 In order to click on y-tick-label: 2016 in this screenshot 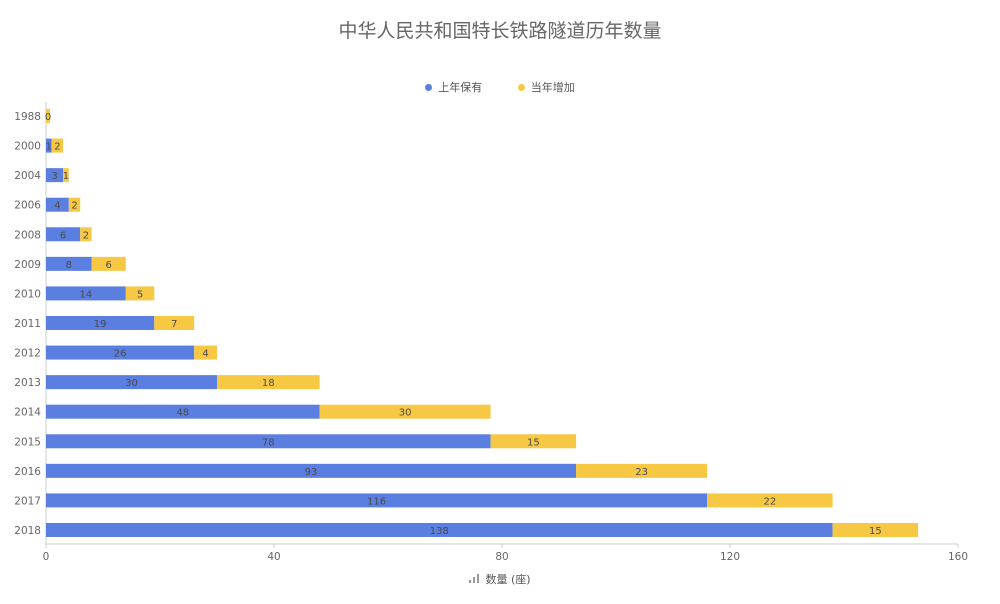, I will do `click(27, 472)`.